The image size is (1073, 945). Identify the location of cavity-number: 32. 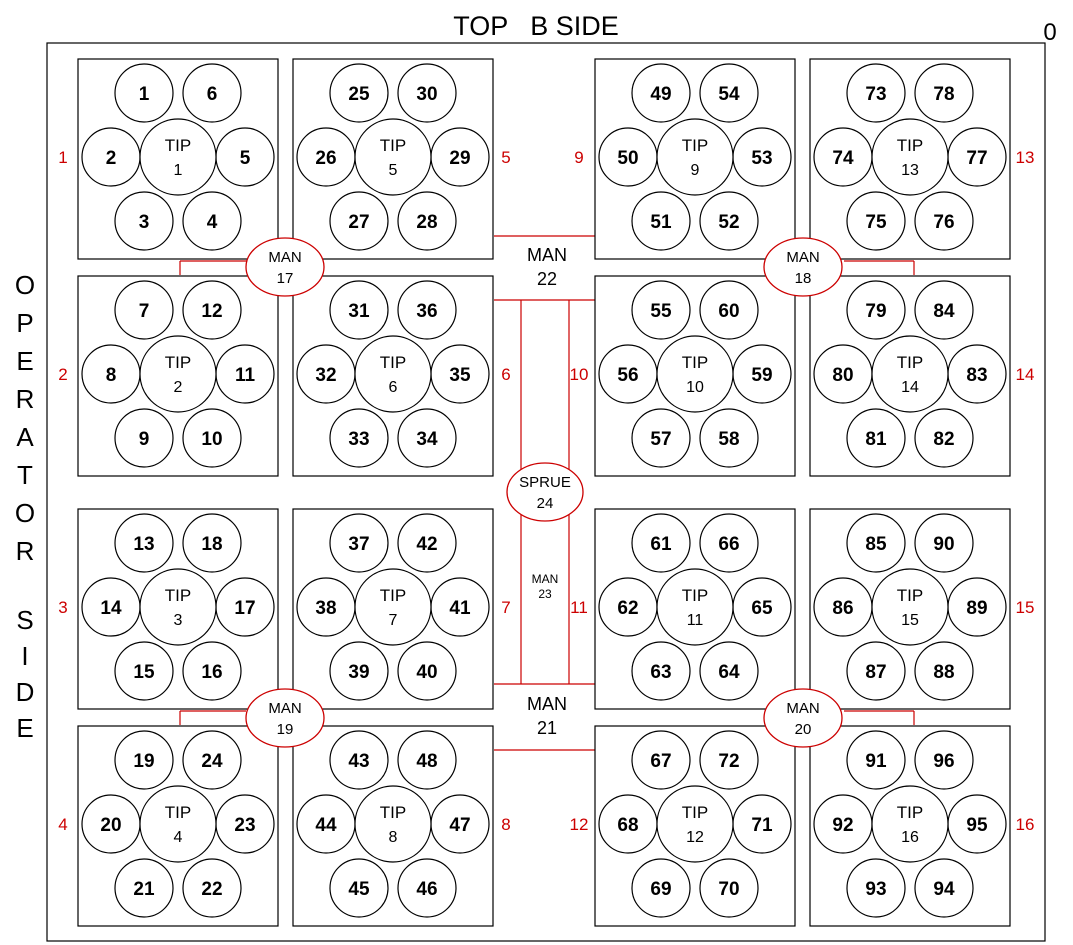
(325, 375).